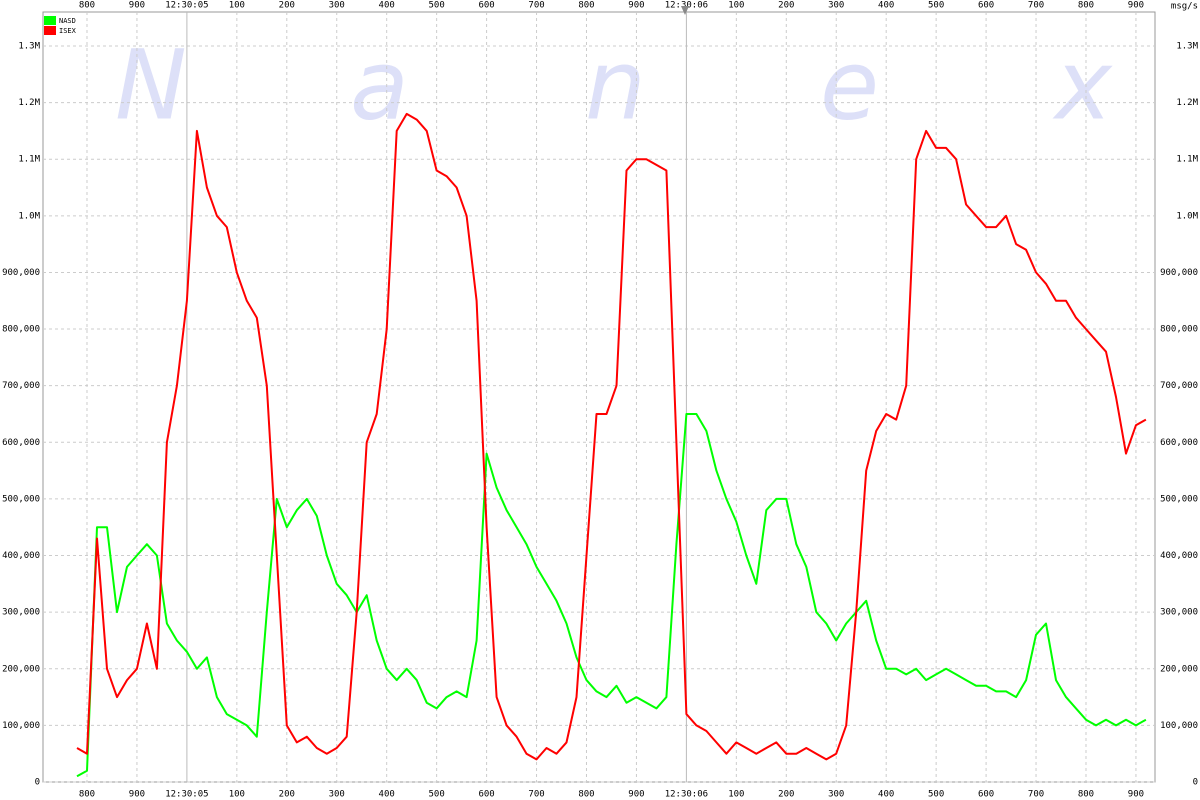 The image size is (1200, 800). I want to click on y-tick-label: 100,000, so click(21, 726).